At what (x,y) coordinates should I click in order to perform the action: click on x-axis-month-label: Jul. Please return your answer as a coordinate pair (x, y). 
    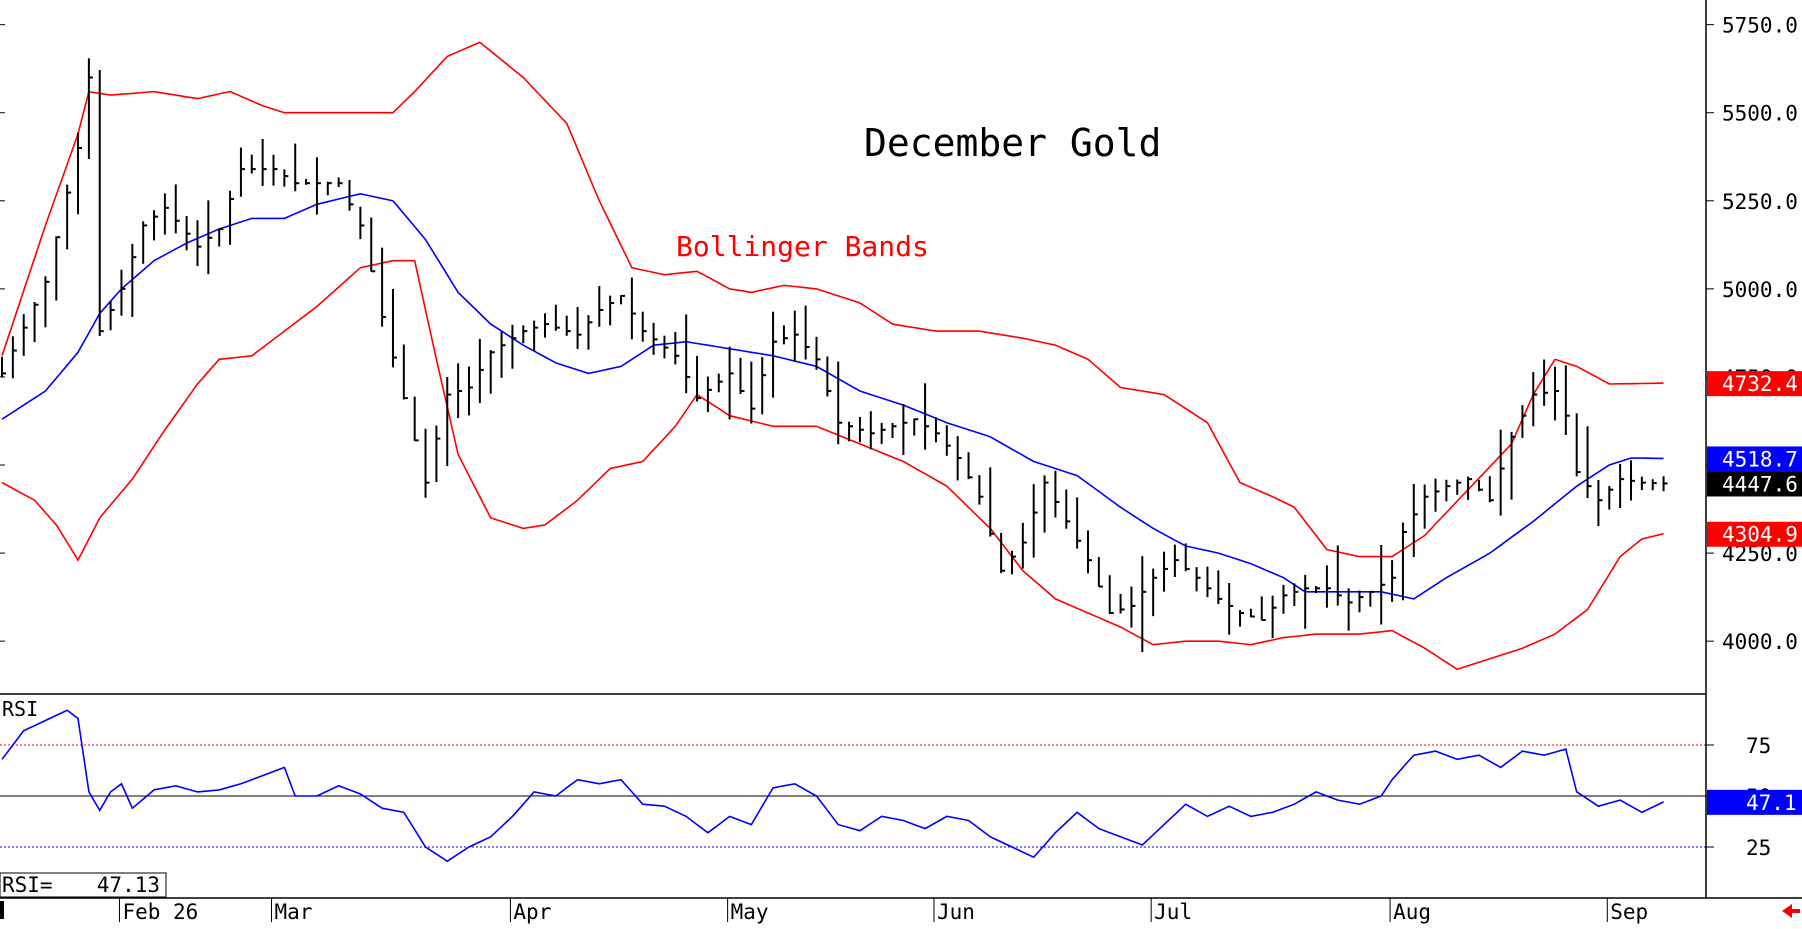
    Looking at the image, I should click on (1173, 912).